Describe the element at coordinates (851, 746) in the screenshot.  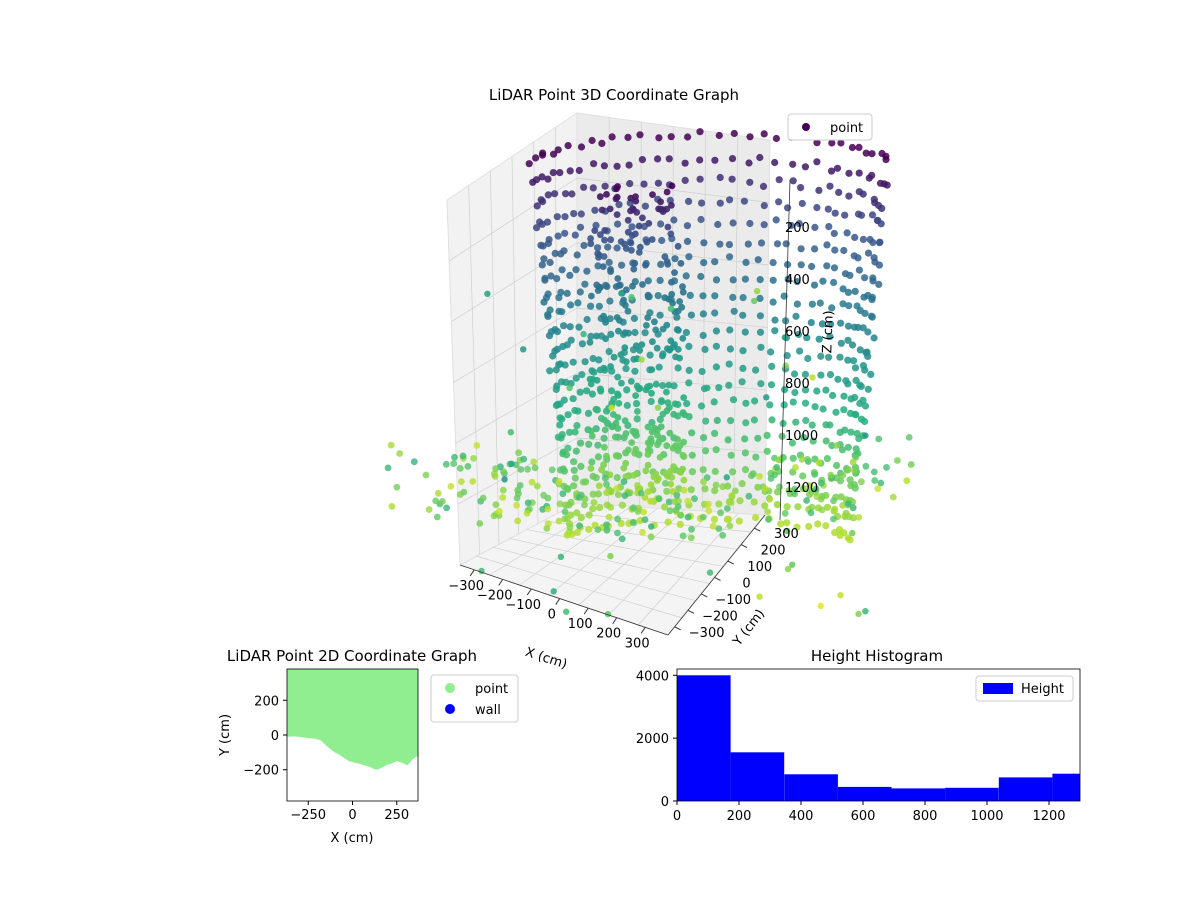
I see `histogram-ticks: 0 200 400 600 800 1000 1200 0 2000 4000` at that location.